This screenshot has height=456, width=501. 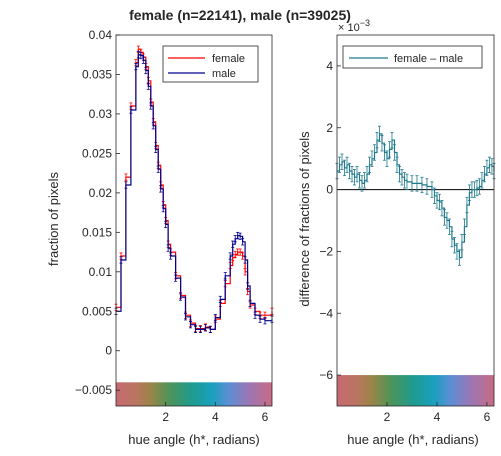 I want to click on left-y-tick-label: 0.035, so click(x=97, y=74).